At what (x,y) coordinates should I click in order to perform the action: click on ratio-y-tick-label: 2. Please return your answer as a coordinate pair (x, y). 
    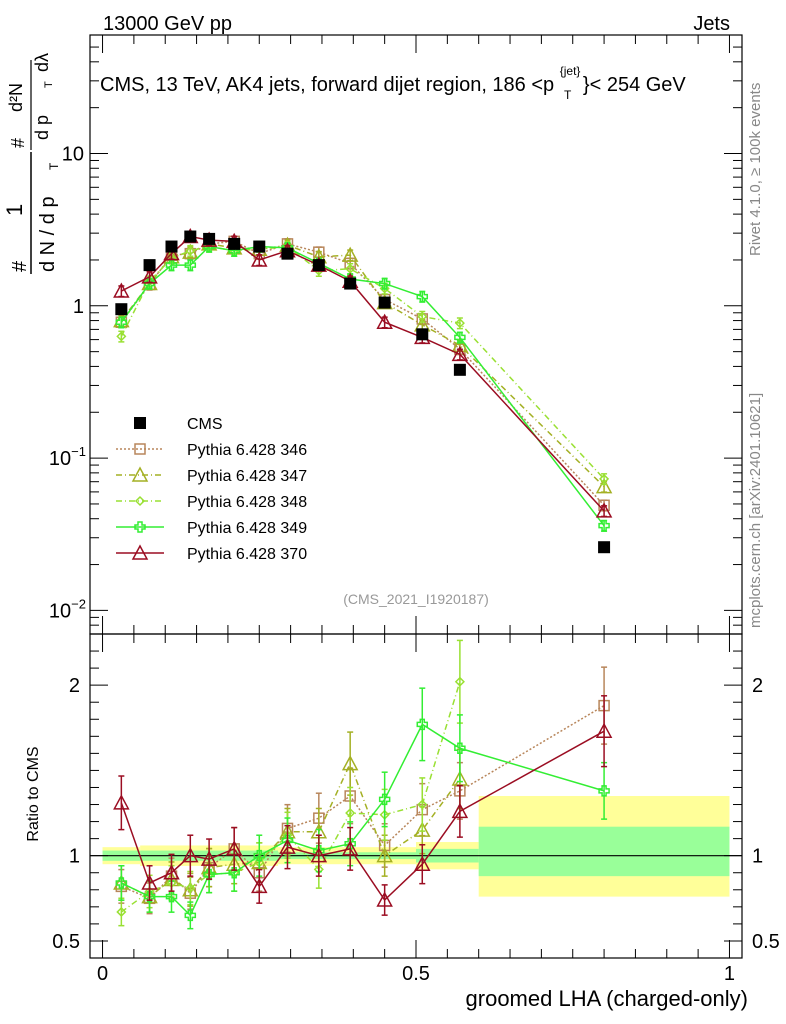
    Looking at the image, I should click on (74, 686).